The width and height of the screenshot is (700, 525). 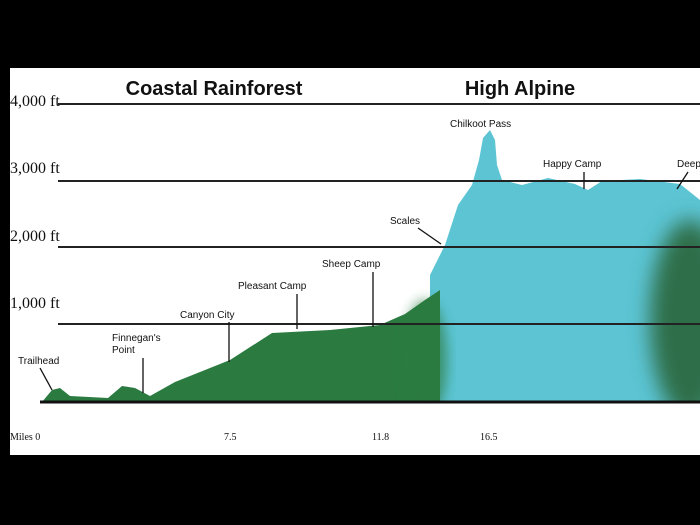 I want to click on heading: High Alpine, so click(x=520, y=89).